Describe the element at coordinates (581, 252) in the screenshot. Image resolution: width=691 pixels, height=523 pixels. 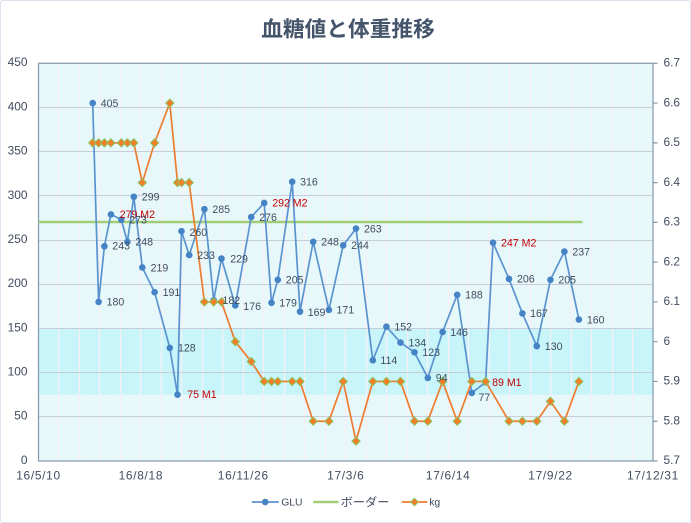
I see `svg-text: 237` at that location.